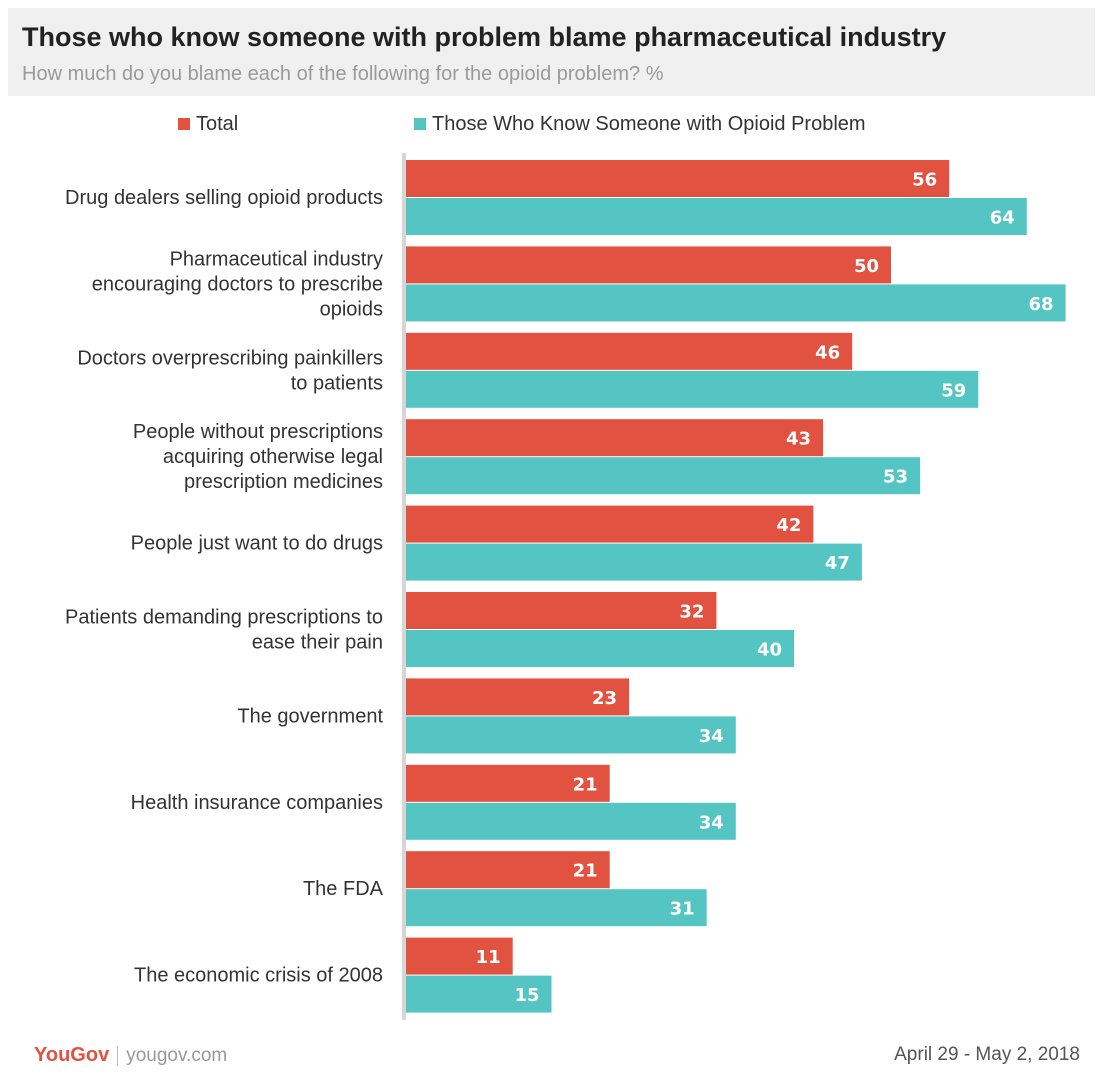 The height and width of the screenshot is (1084, 1102). Describe the element at coordinates (283, 482) in the screenshot. I see `category-label-3-line-2: prescription medicines` at that location.